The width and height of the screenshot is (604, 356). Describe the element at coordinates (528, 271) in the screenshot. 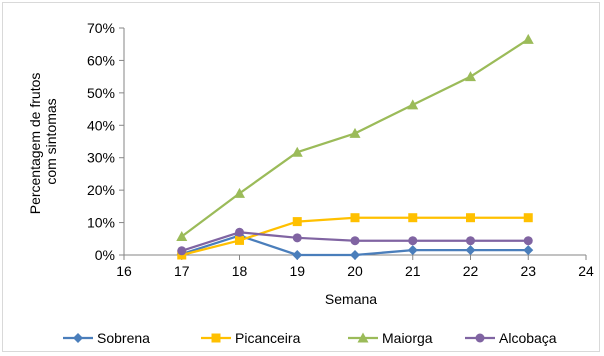

I see `x-tick-label: 23` at that location.